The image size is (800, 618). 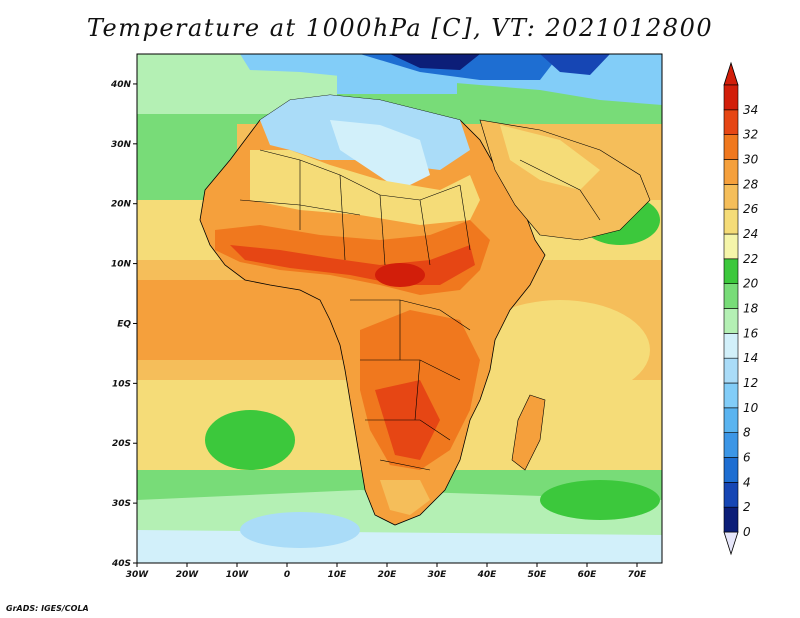 I want to click on colorbar-label: 34, so click(x=750, y=110).